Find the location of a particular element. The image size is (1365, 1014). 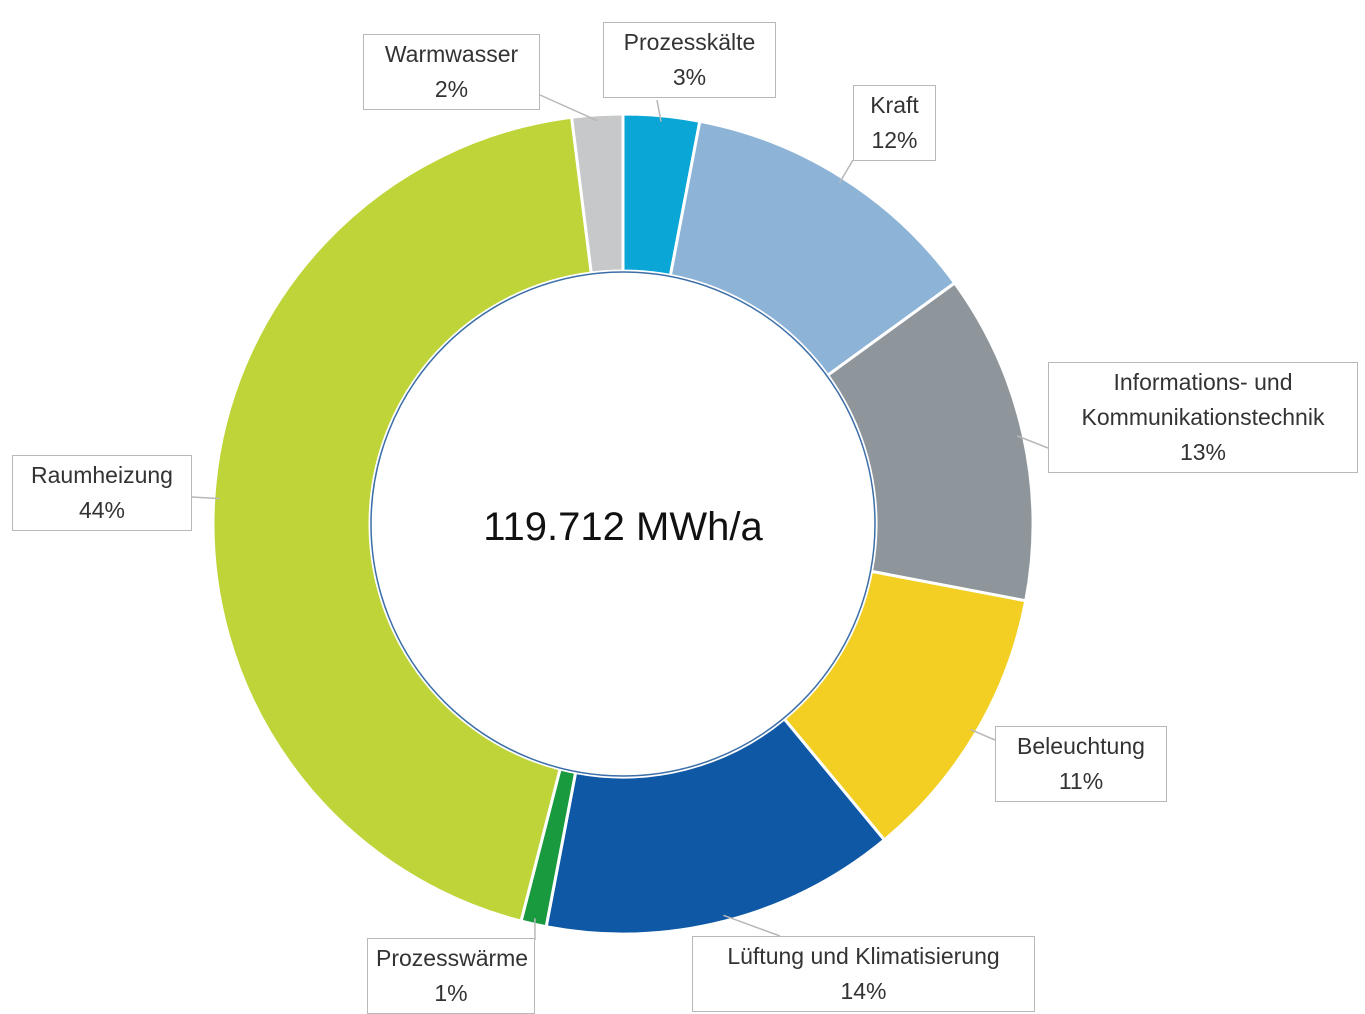

category-label: Prozesswärme is located at coordinates (452, 958).